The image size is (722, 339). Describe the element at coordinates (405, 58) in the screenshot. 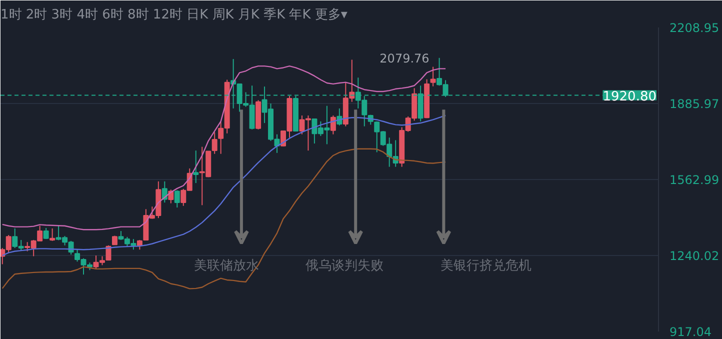

I see `annotation: 2079.76` at that location.